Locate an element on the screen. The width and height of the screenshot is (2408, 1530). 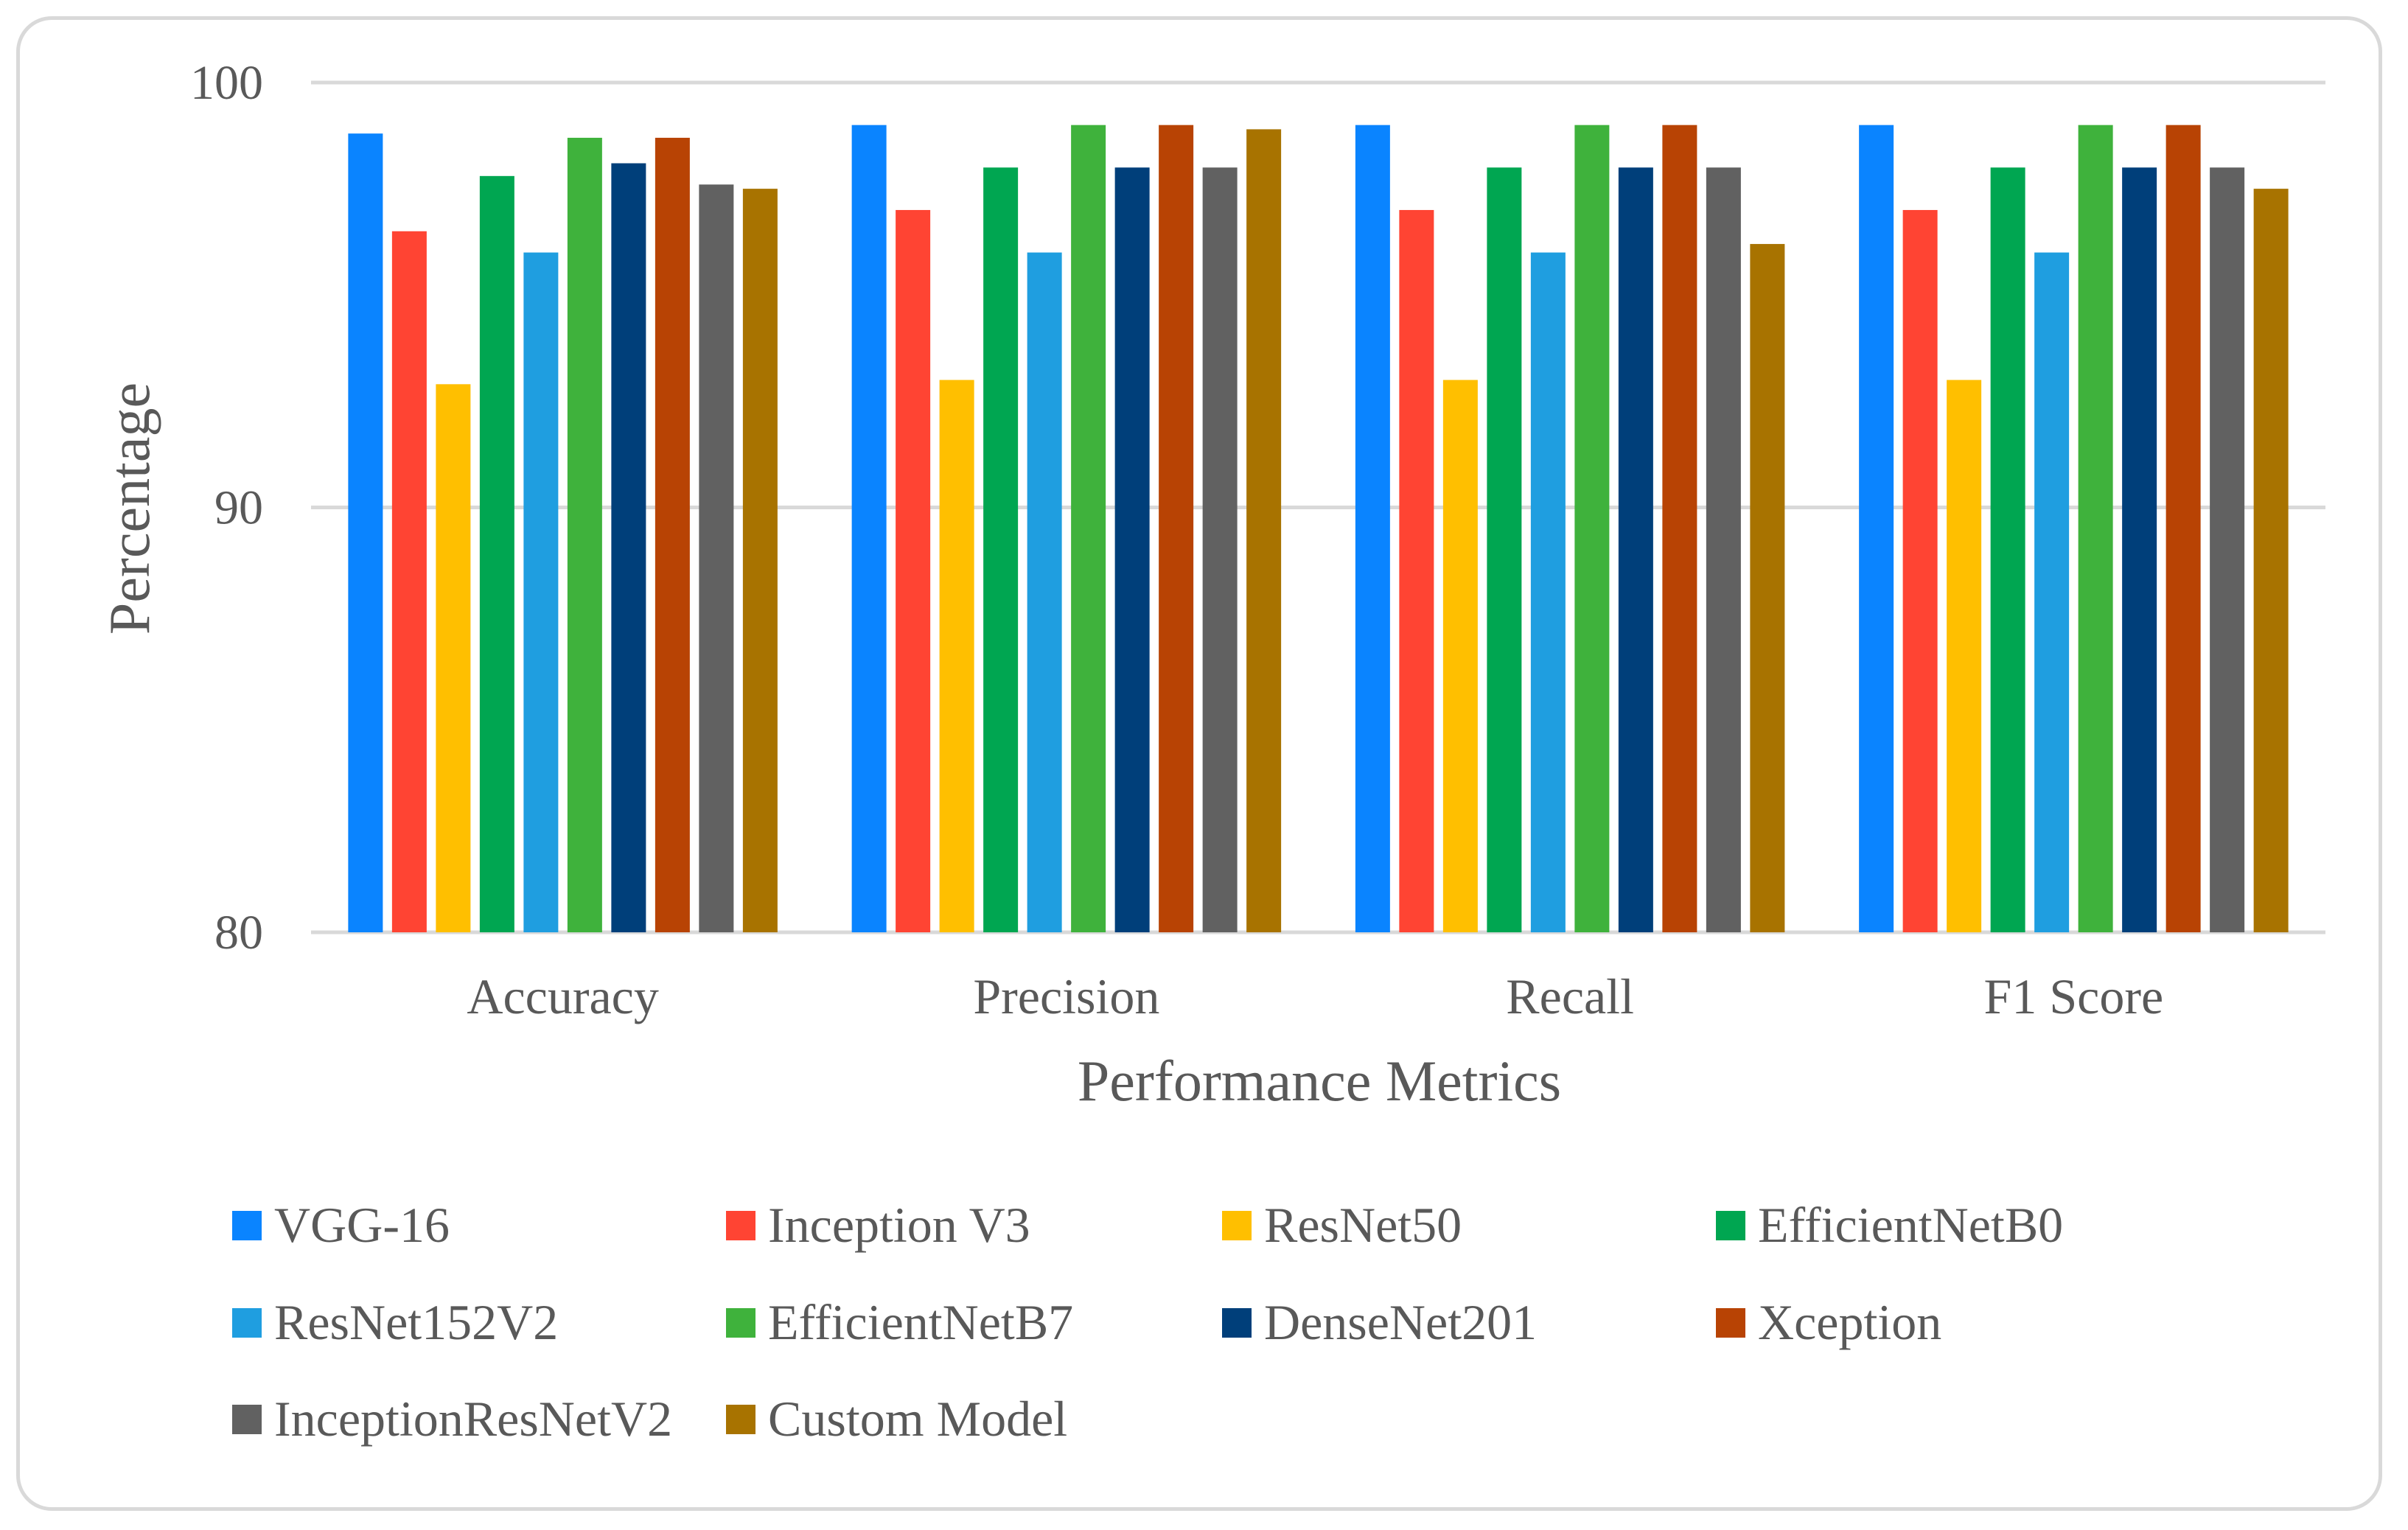
y-axis-ticks: 80 90 100 is located at coordinates (226, 508).